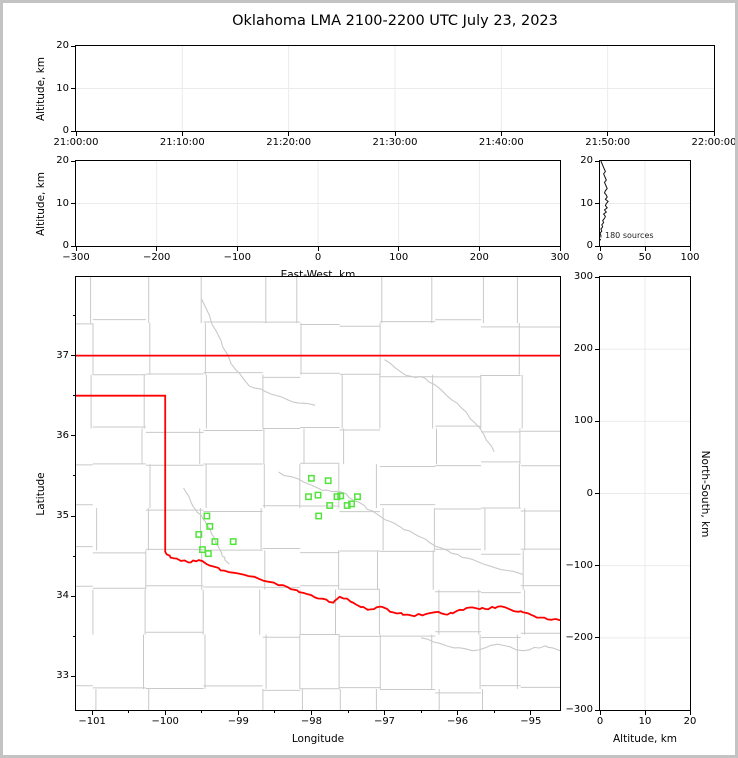 This screenshot has width=738, height=758. Describe the element at coordinates (62, 435) in the screenshot. I see `y-tick-label: 36` at that location.